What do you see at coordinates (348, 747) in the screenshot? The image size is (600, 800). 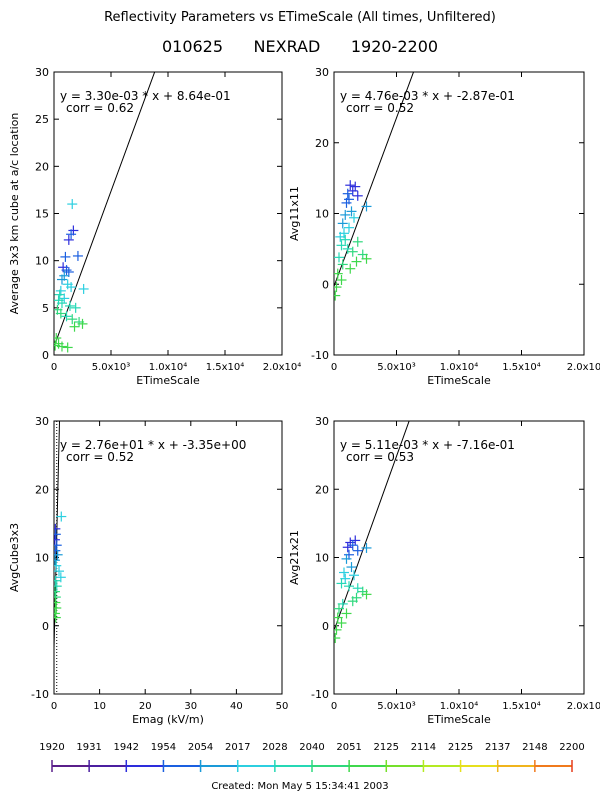 I see `time-bar-label: 2051` at bounding box center [348, 747].